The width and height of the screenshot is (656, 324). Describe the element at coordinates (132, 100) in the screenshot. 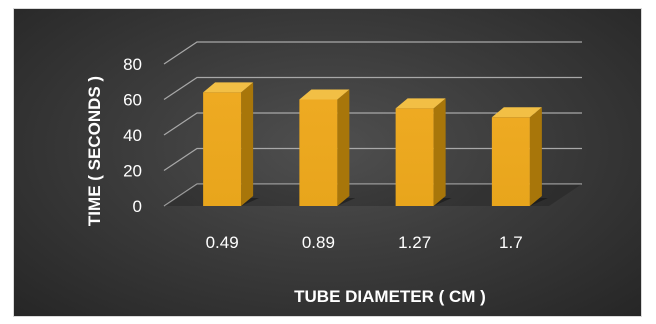

I see `y-tick-label: 60` at that location.